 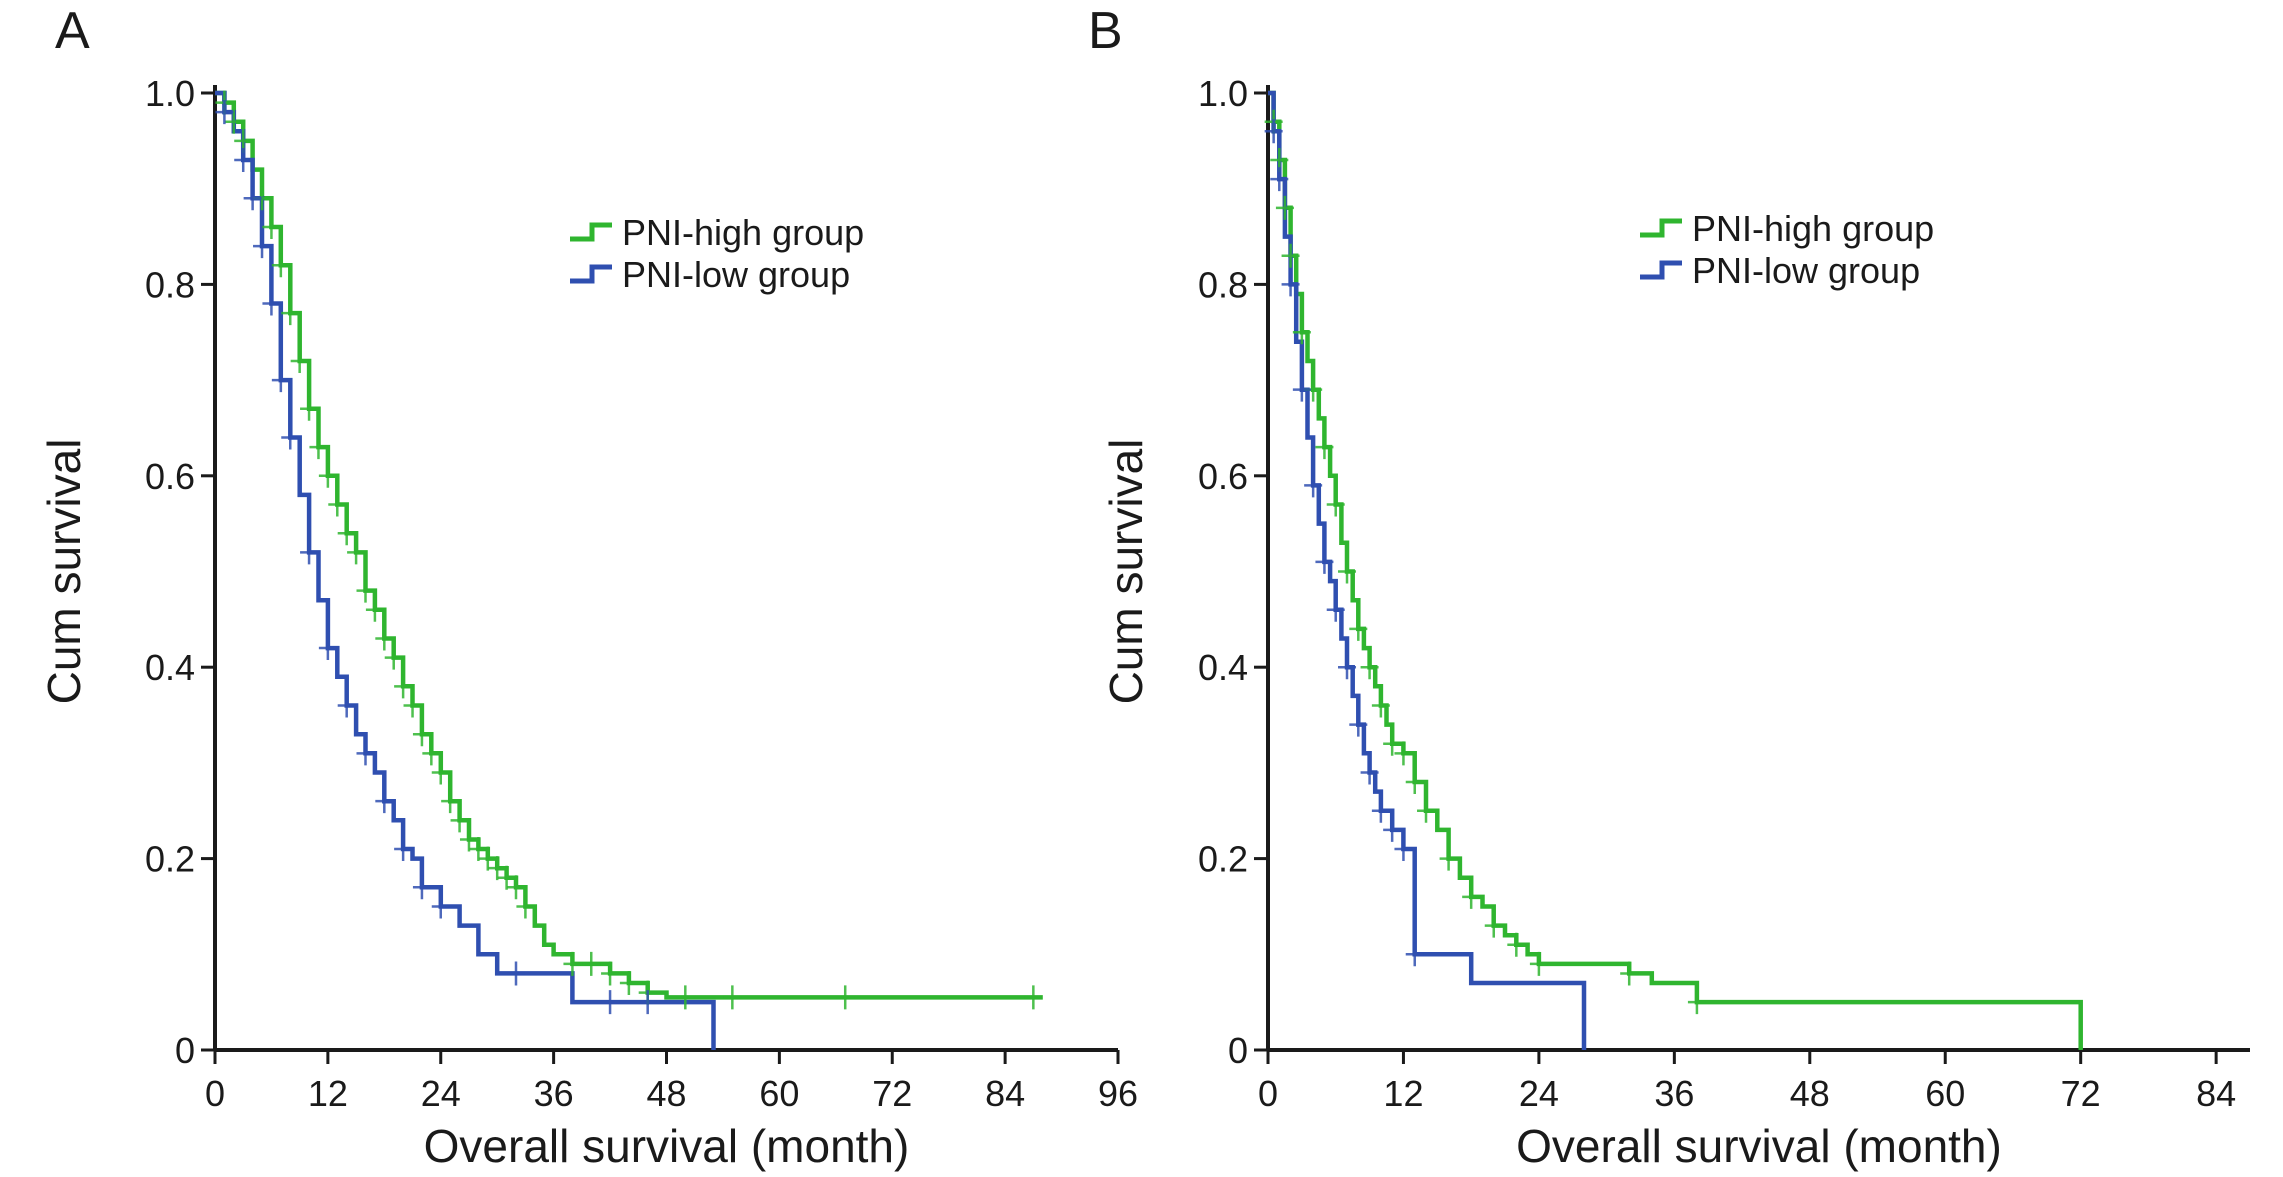 I want to click on x-tick-label: 96, so click(x=1118, y=1093).